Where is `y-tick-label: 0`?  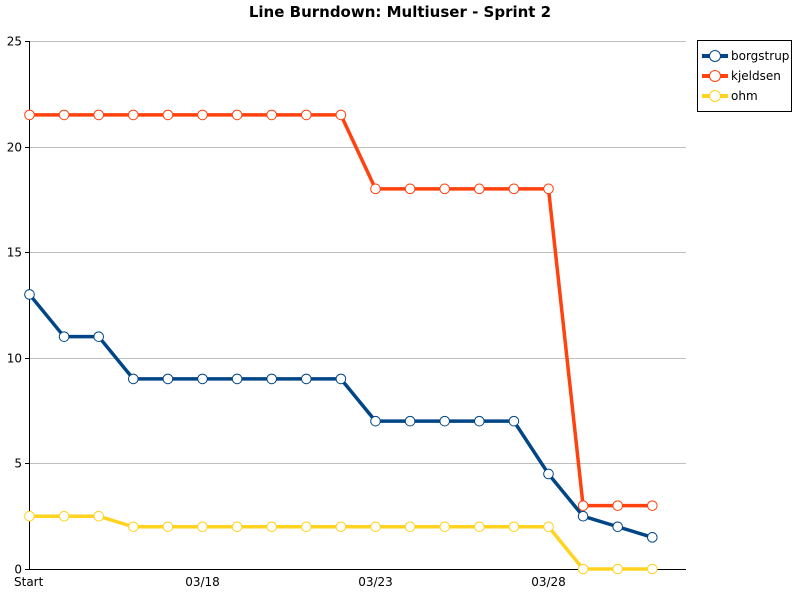
y-tick-label: 0 is located at coordinates (18, 570).